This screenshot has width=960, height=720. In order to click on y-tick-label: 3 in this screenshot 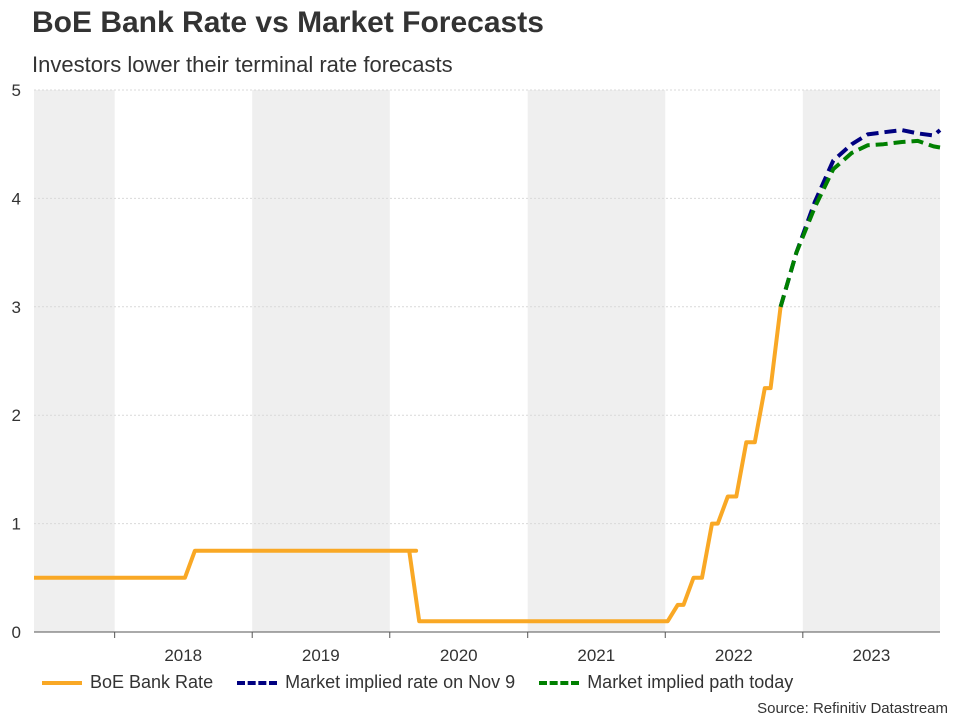, I will do `click(16, 307)`.